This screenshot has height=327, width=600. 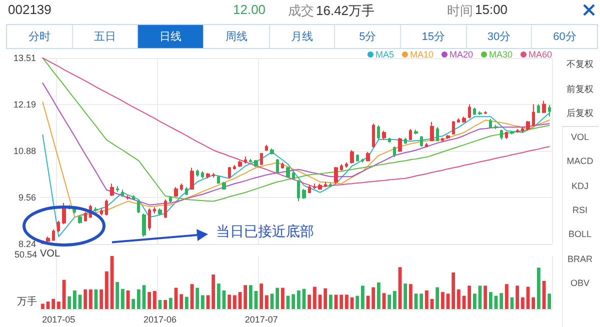 I want to click on annotation: 当日已接近底部, so click(x=265, y=231).